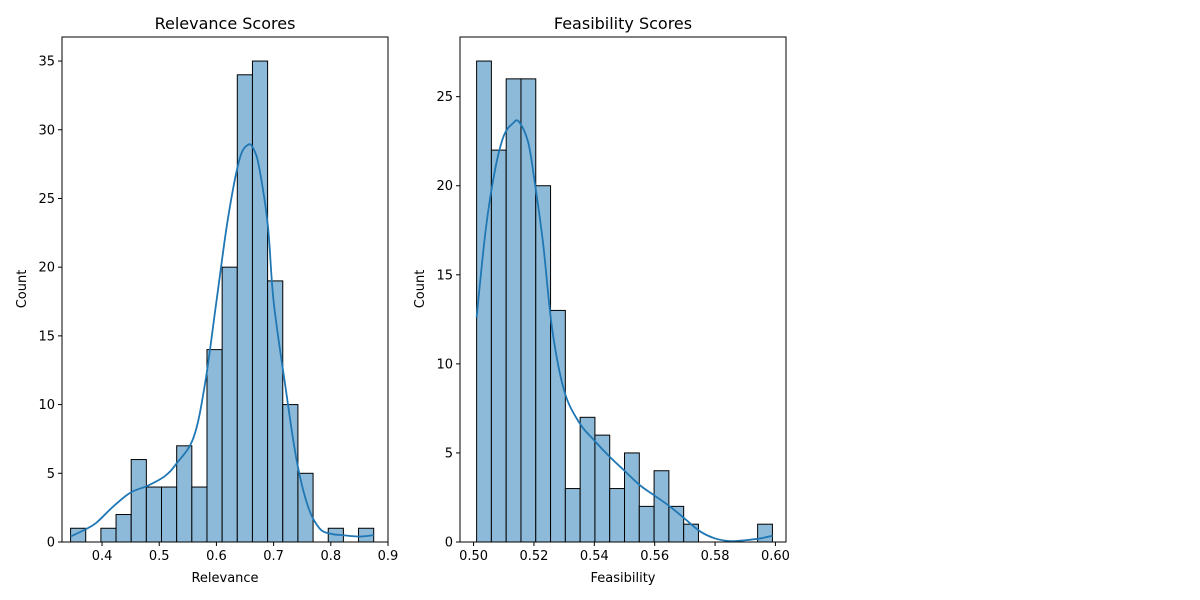 The image size is (1200, 600). Describe the element at coordinates (444, 275) in the screenshot. I see `feasibility-y-tick-label-3: 15` at that location.